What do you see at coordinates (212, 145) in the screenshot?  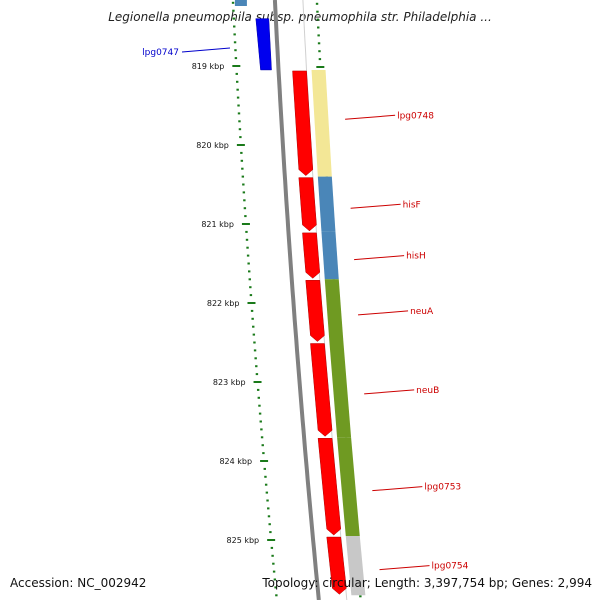 I see `ruler-label: 820 kbp` at bounding box center [212, 145].